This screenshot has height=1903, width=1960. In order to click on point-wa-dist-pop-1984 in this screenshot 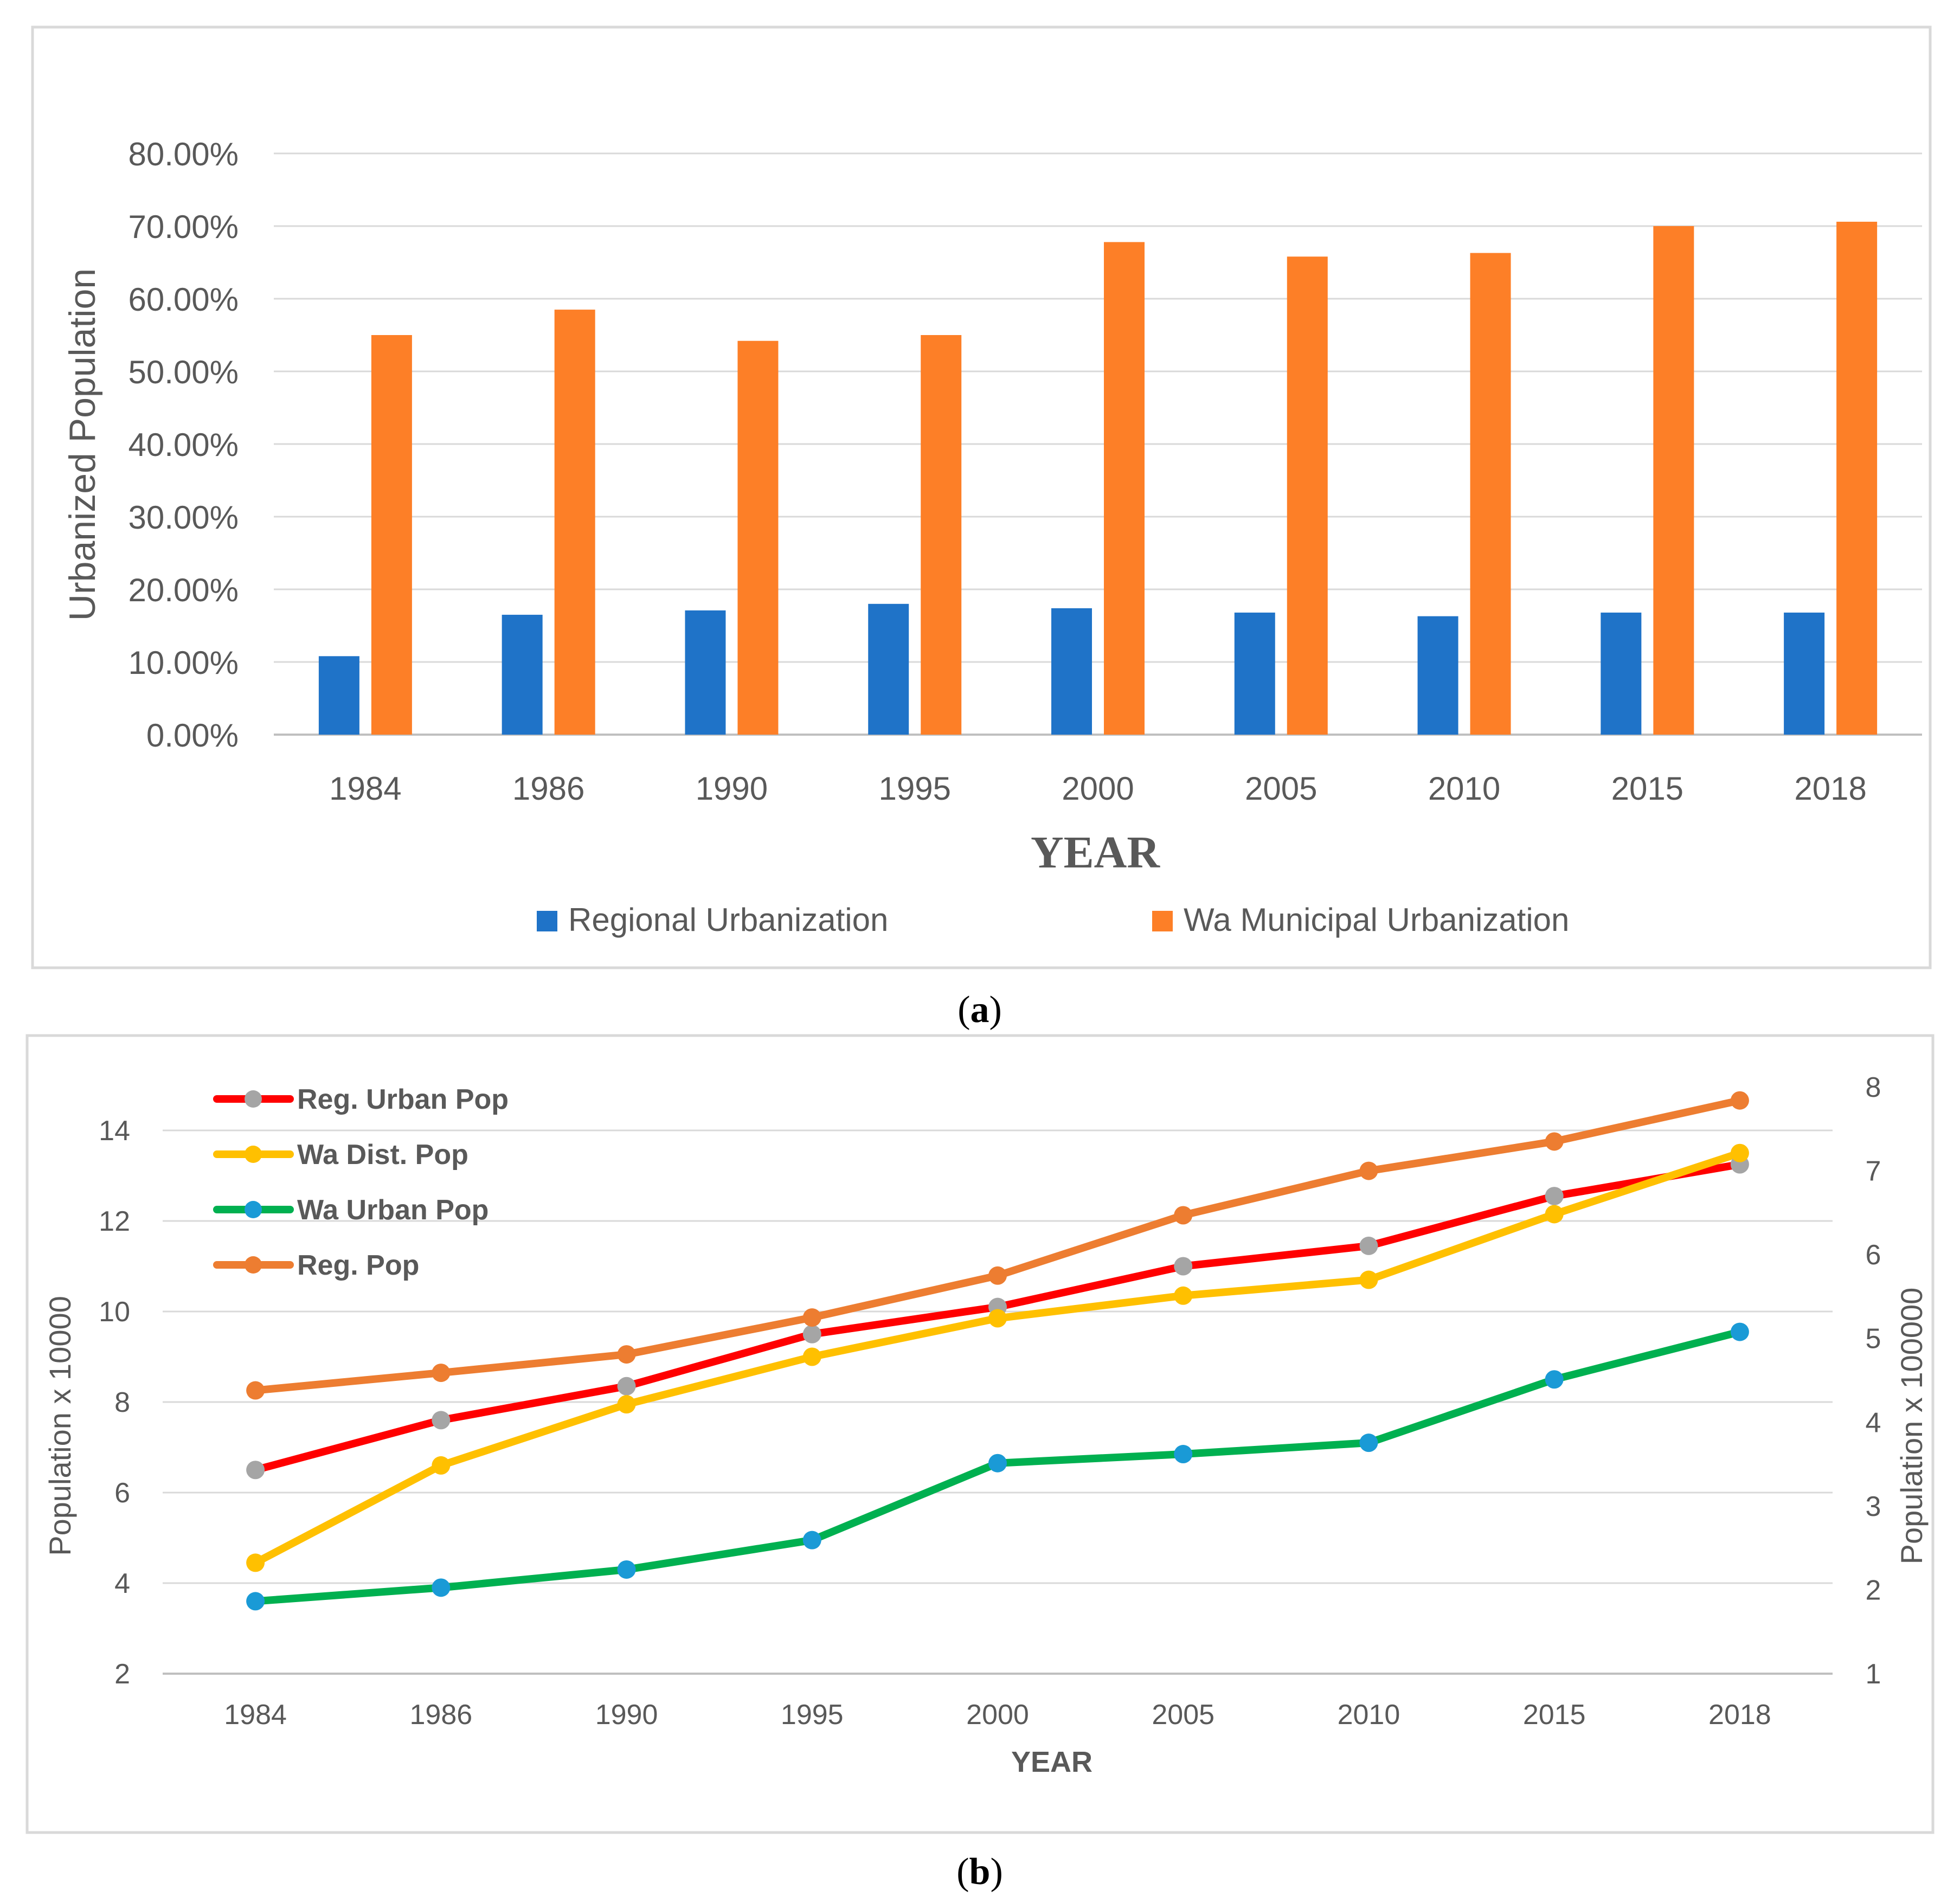, I will do `click(255, 1563)`.